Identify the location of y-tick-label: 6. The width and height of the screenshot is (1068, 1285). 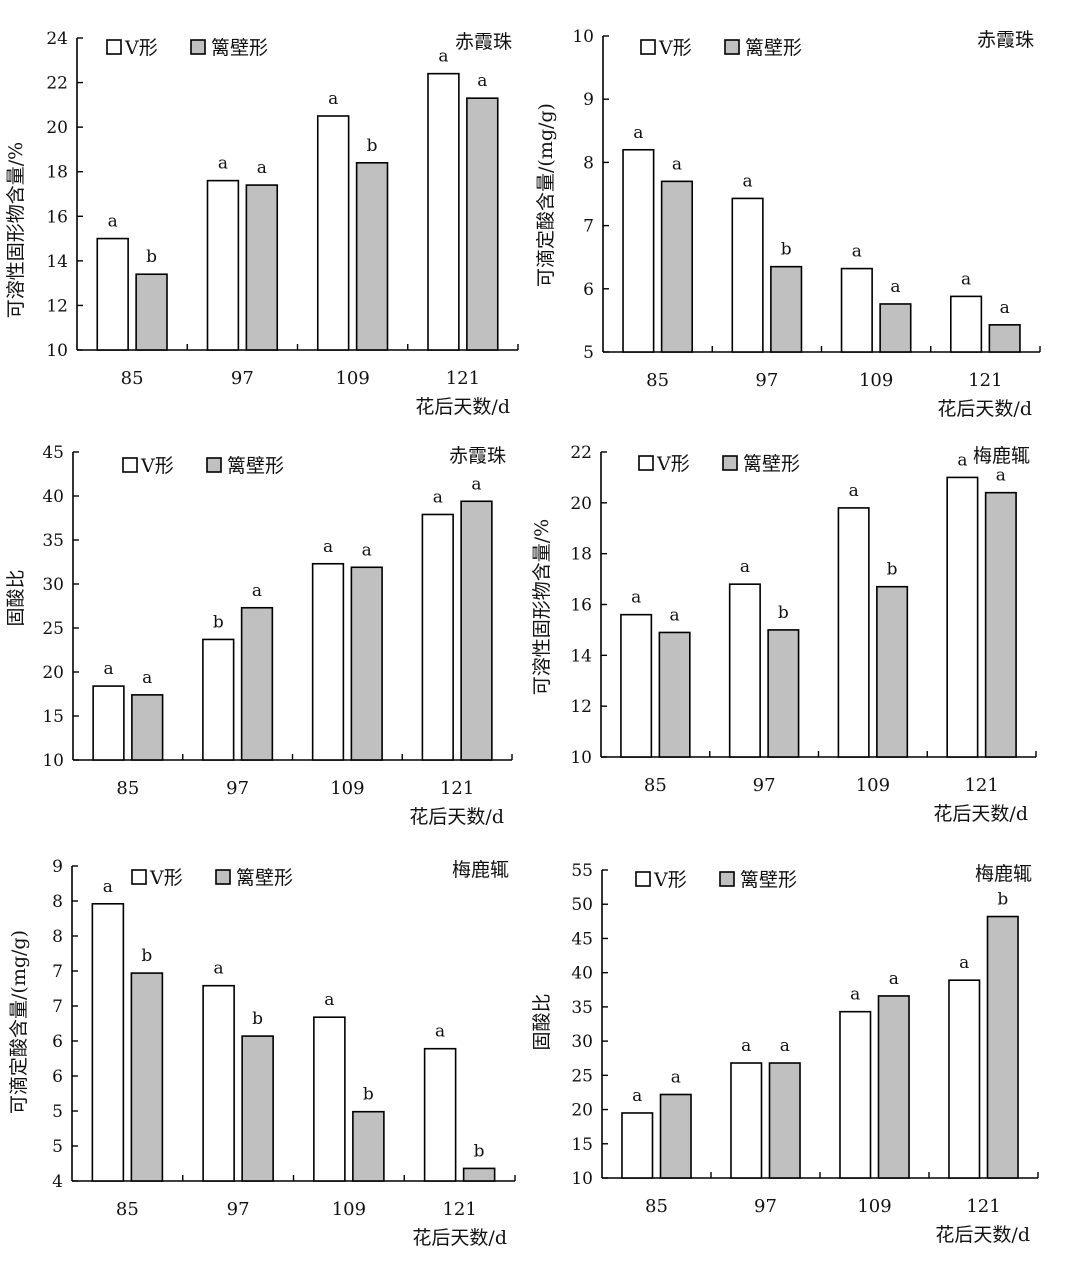
(57, 1077).